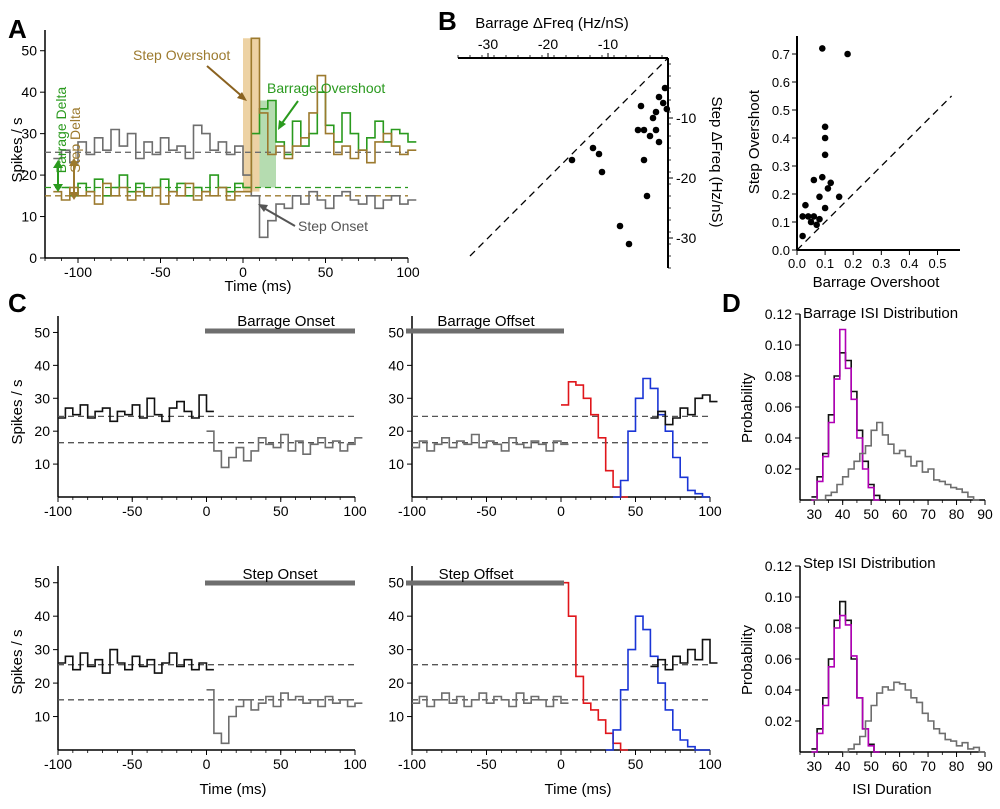  Describe the element at coordinates (686, 118) in the screenshot. I see `y-tick-label: -10` at that location.